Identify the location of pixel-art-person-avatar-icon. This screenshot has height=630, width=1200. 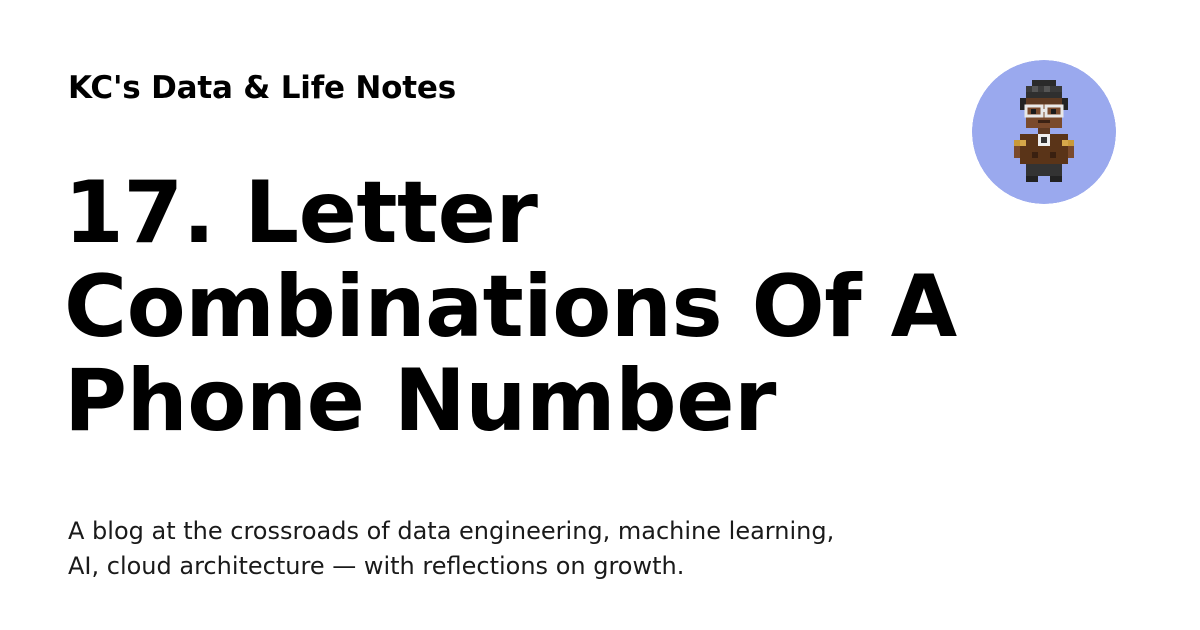
(1044, 132).